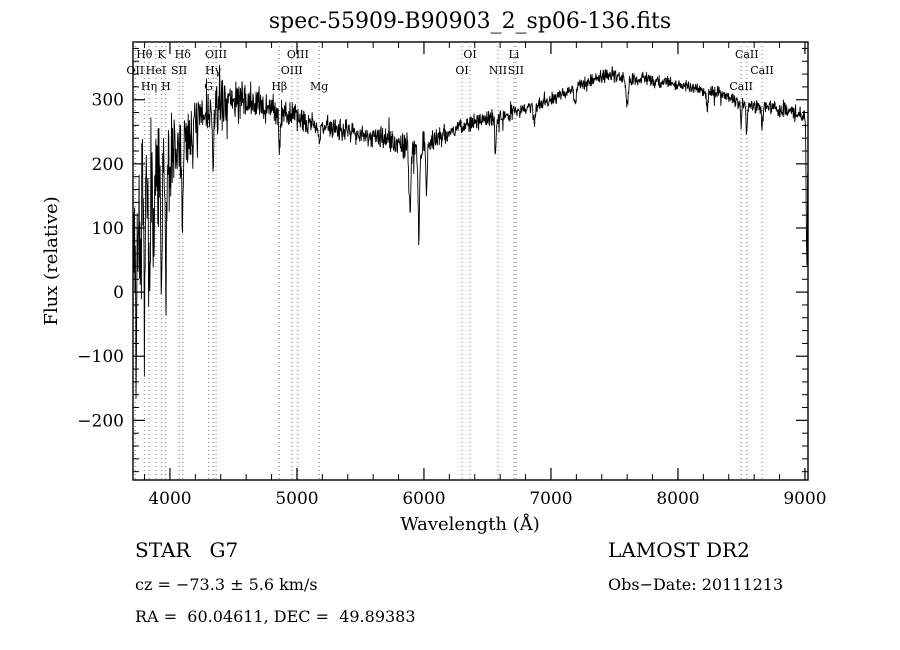  Describe the element at coordinates (513, 54) in the screenshot. I see `spectral-line-label: Li` at that location.